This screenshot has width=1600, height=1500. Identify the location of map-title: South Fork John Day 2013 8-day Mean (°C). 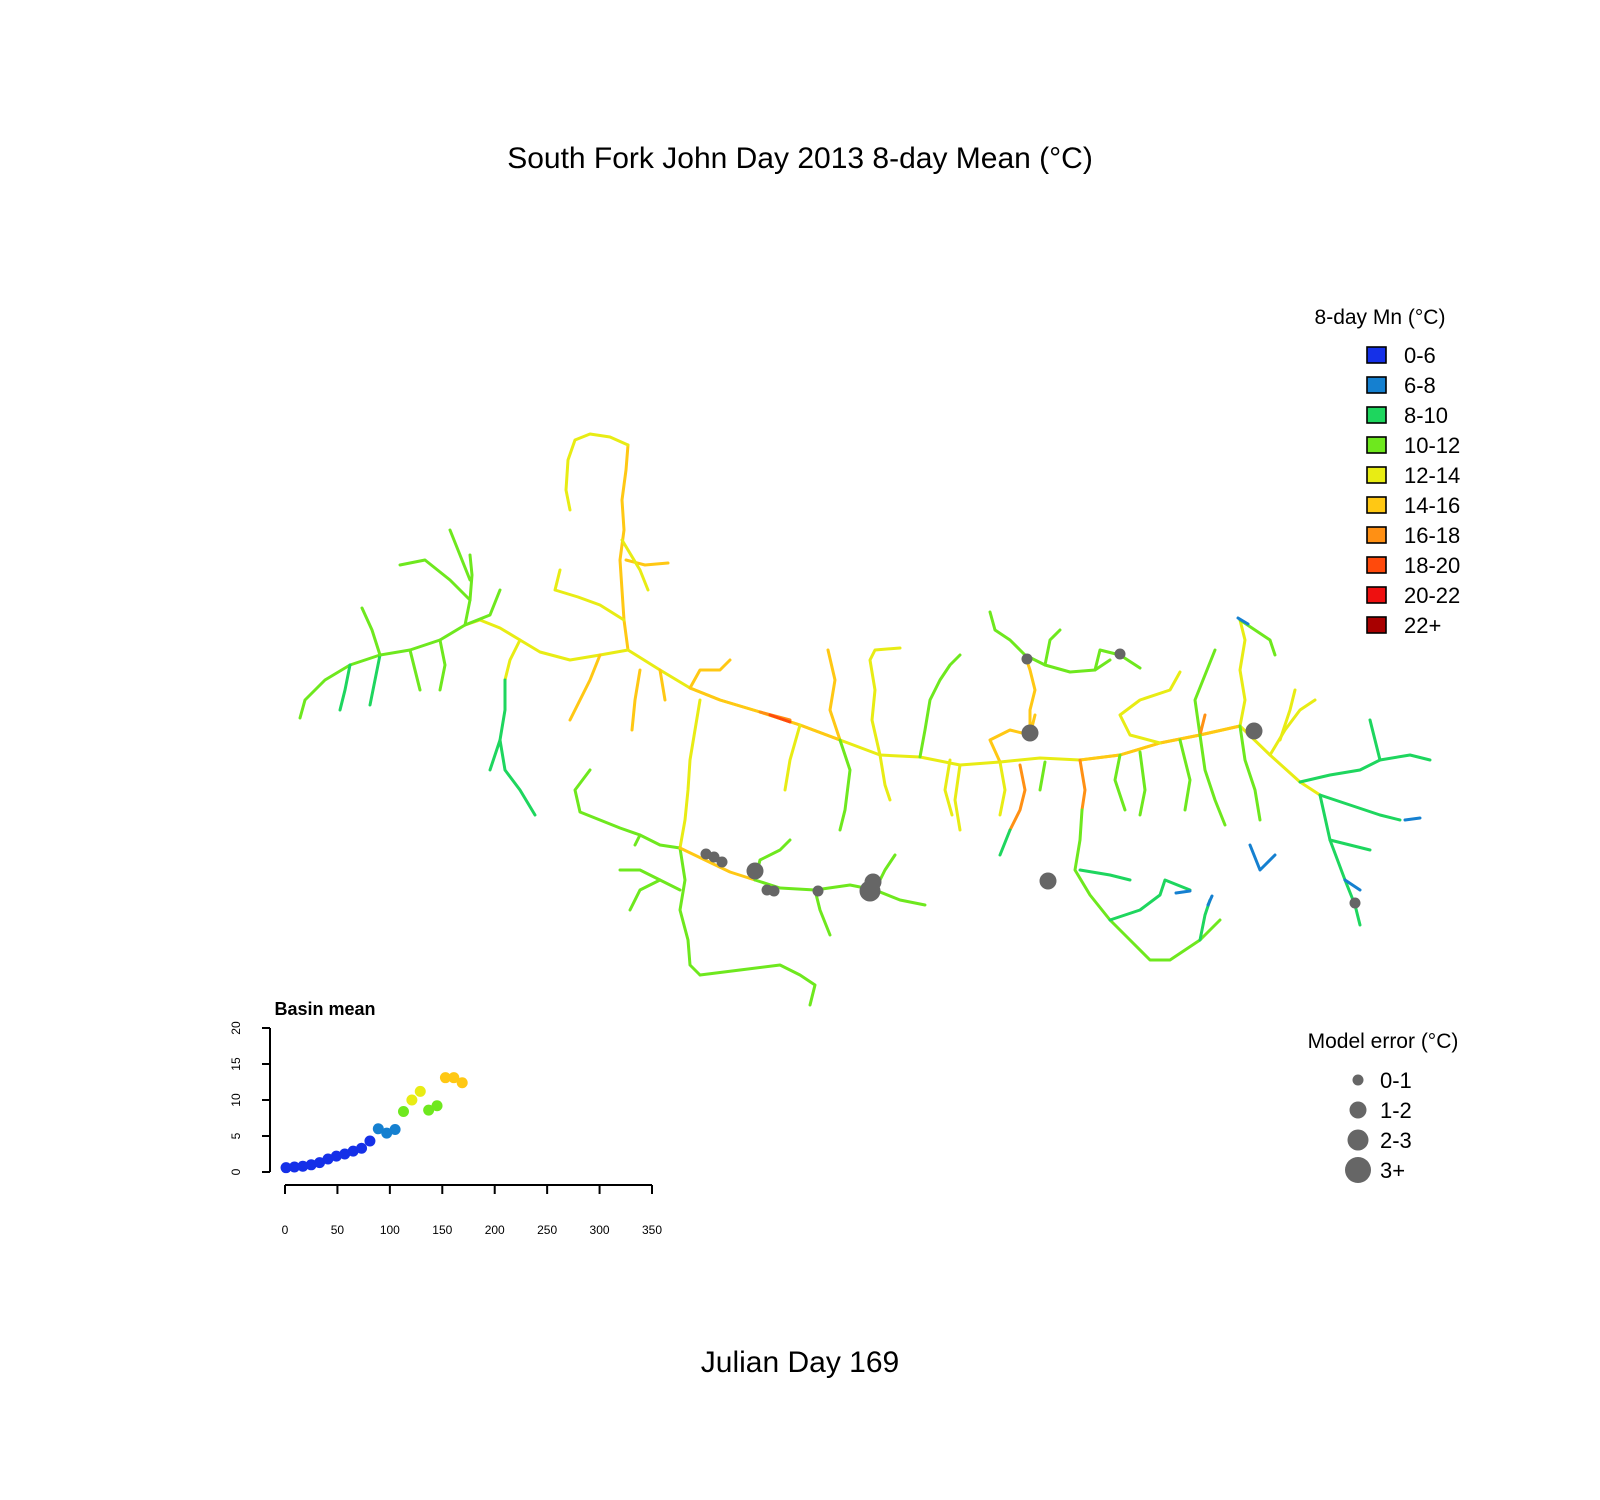
(800, 158).